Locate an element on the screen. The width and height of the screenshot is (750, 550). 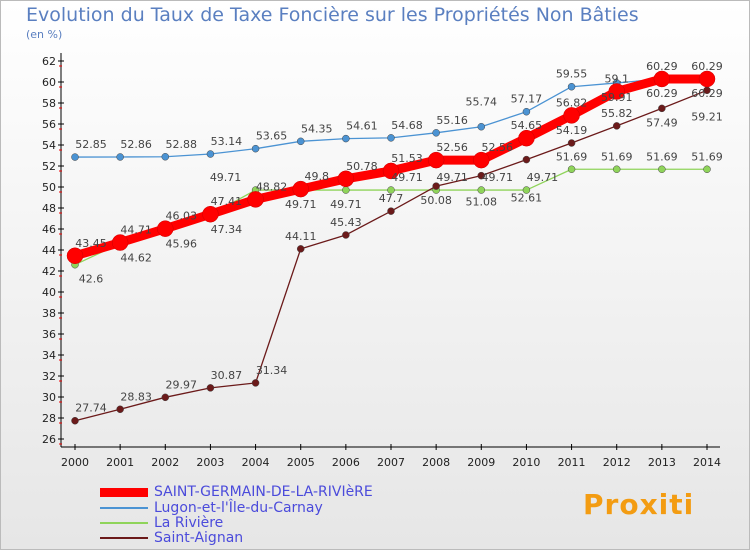
data-label: 54.61 is located at coordinates (362, 126).